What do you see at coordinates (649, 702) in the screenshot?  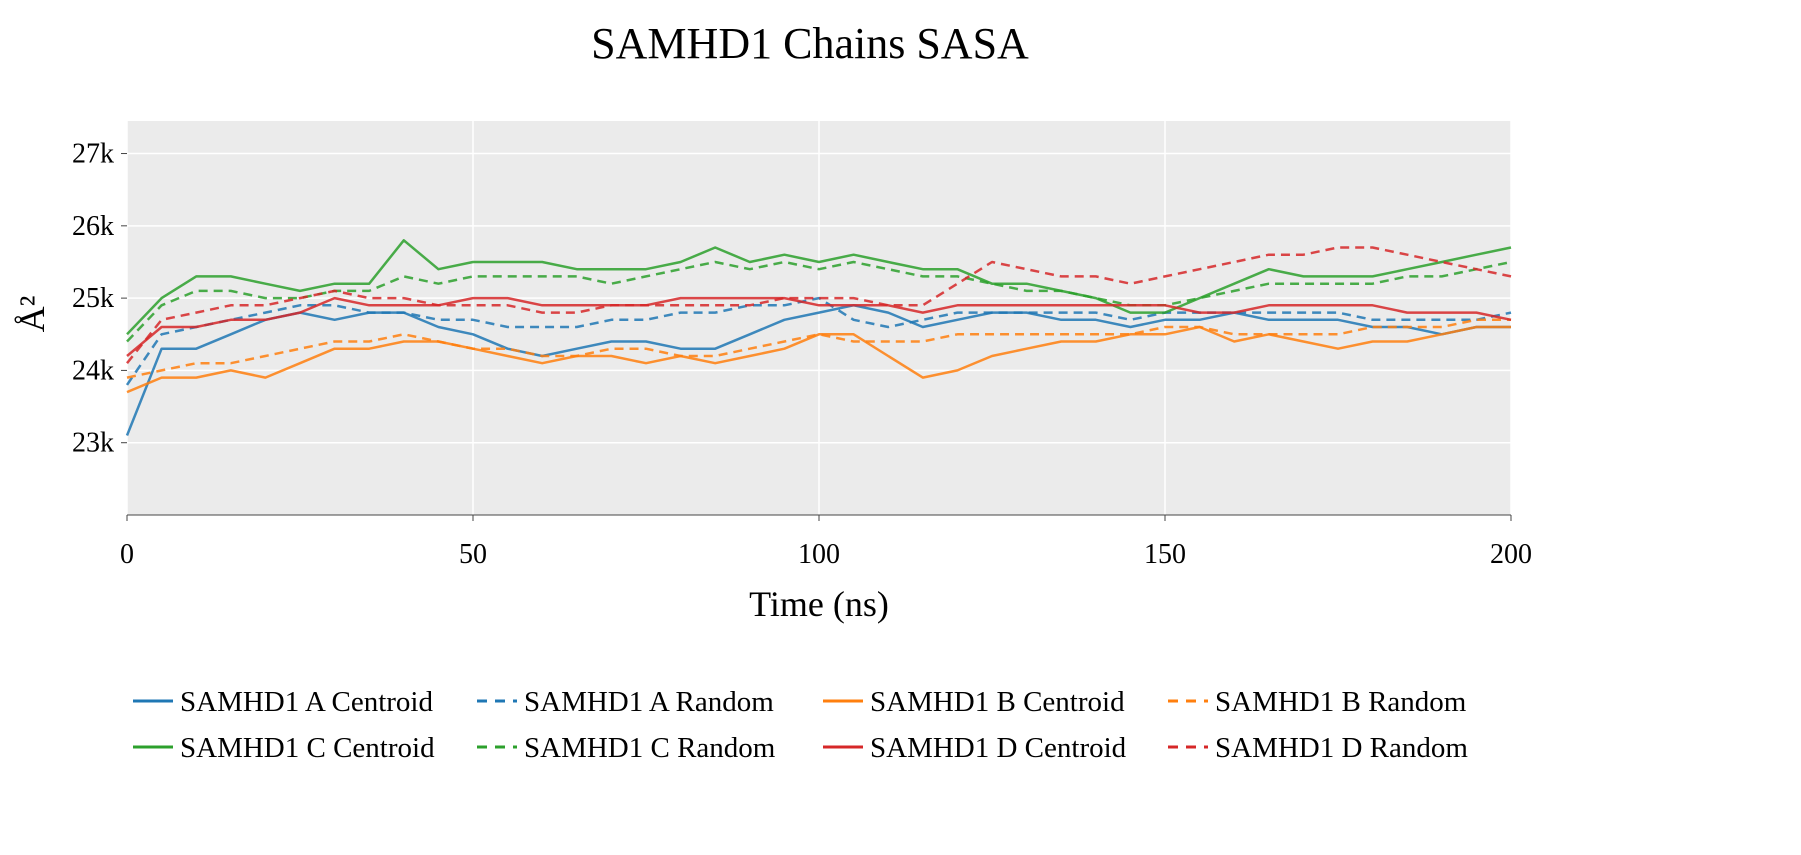 I see `legend-label: SAMHD1 A Random` at bounding box center [649, 702].